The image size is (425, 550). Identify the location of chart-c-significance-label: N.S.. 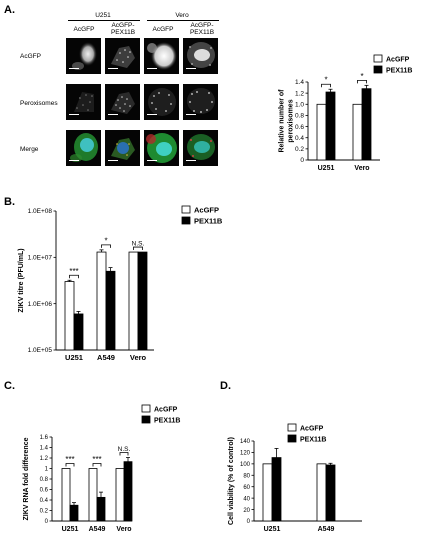
(124, 449).